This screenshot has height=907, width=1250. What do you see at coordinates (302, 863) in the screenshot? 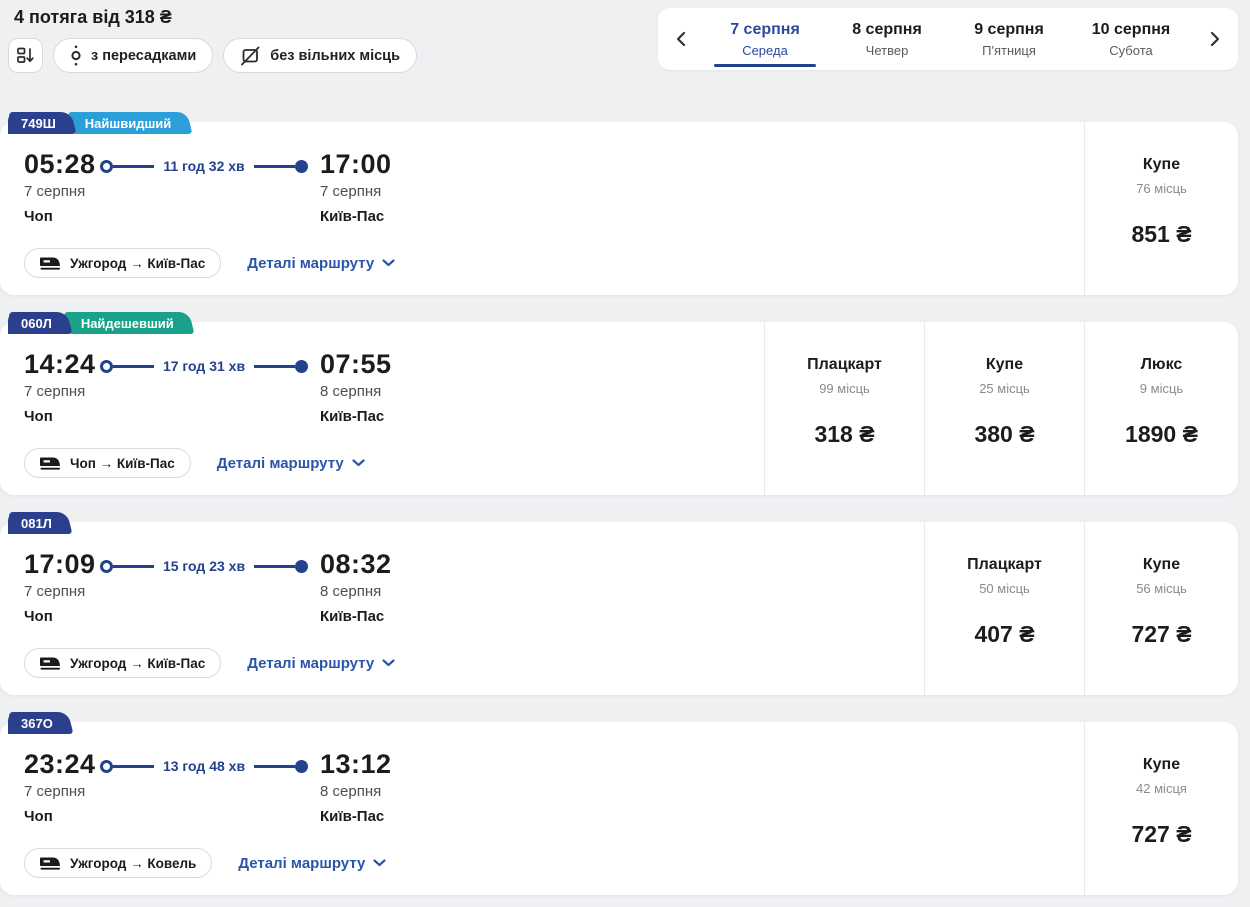
I see `route-details-label: Деталі маршруту` at bounding box center [302, 863].